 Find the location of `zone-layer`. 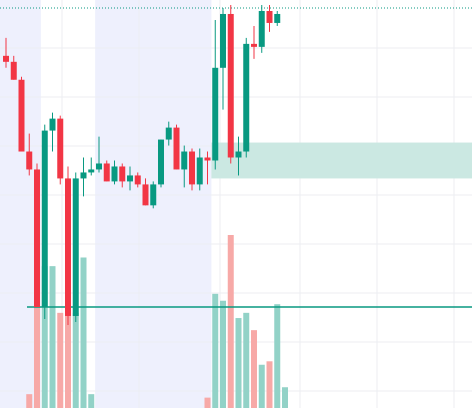

zone-layer is located at coordinates (341, 160).